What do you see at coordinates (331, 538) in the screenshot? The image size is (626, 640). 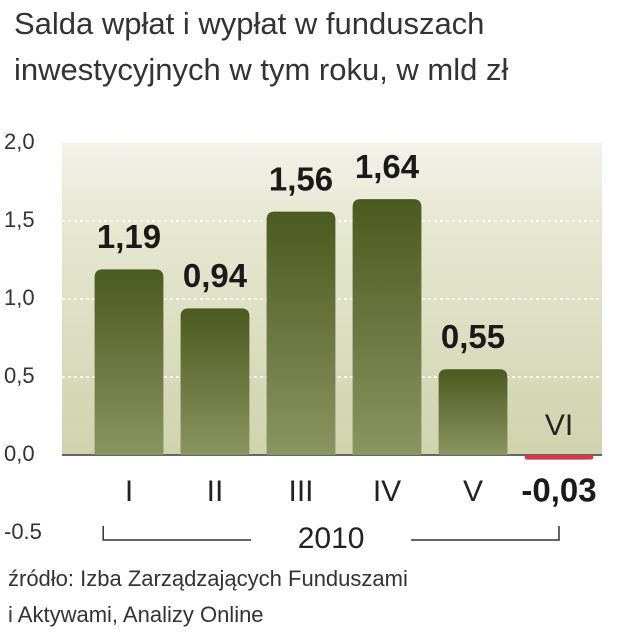 I see `x-axis-label: 2010` at bounding box center [331, 538].